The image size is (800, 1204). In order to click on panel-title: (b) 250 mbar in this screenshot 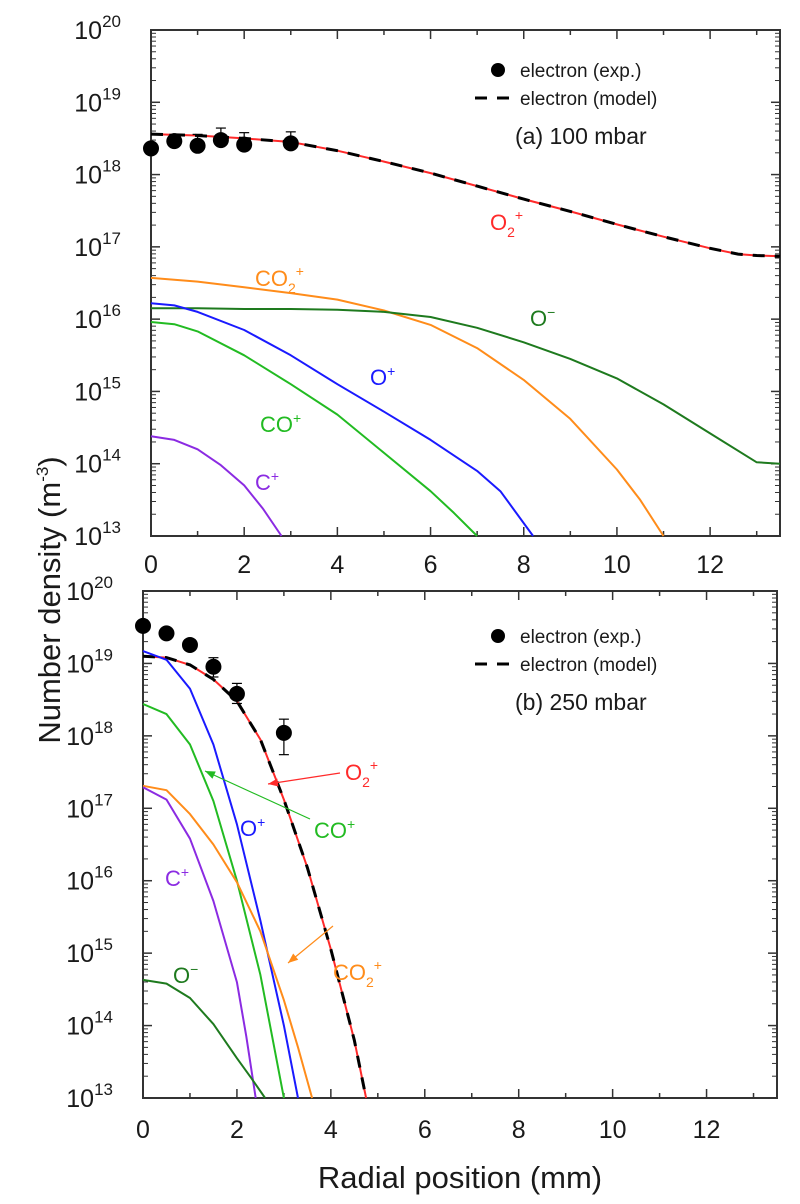, I will do `click(581, 702)`.